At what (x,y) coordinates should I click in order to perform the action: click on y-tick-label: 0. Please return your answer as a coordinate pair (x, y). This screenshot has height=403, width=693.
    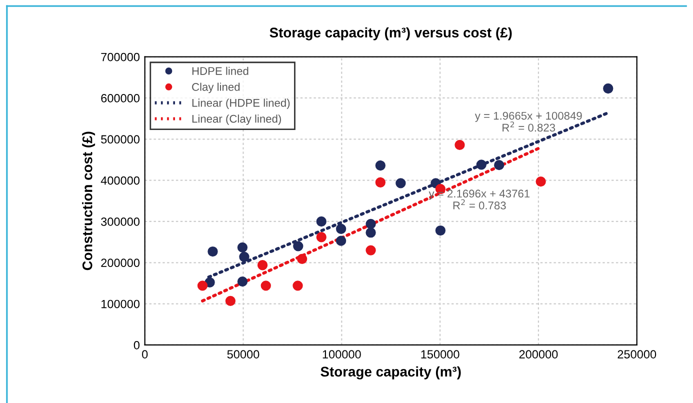
    Looking at the image, I should click on (137, 345).